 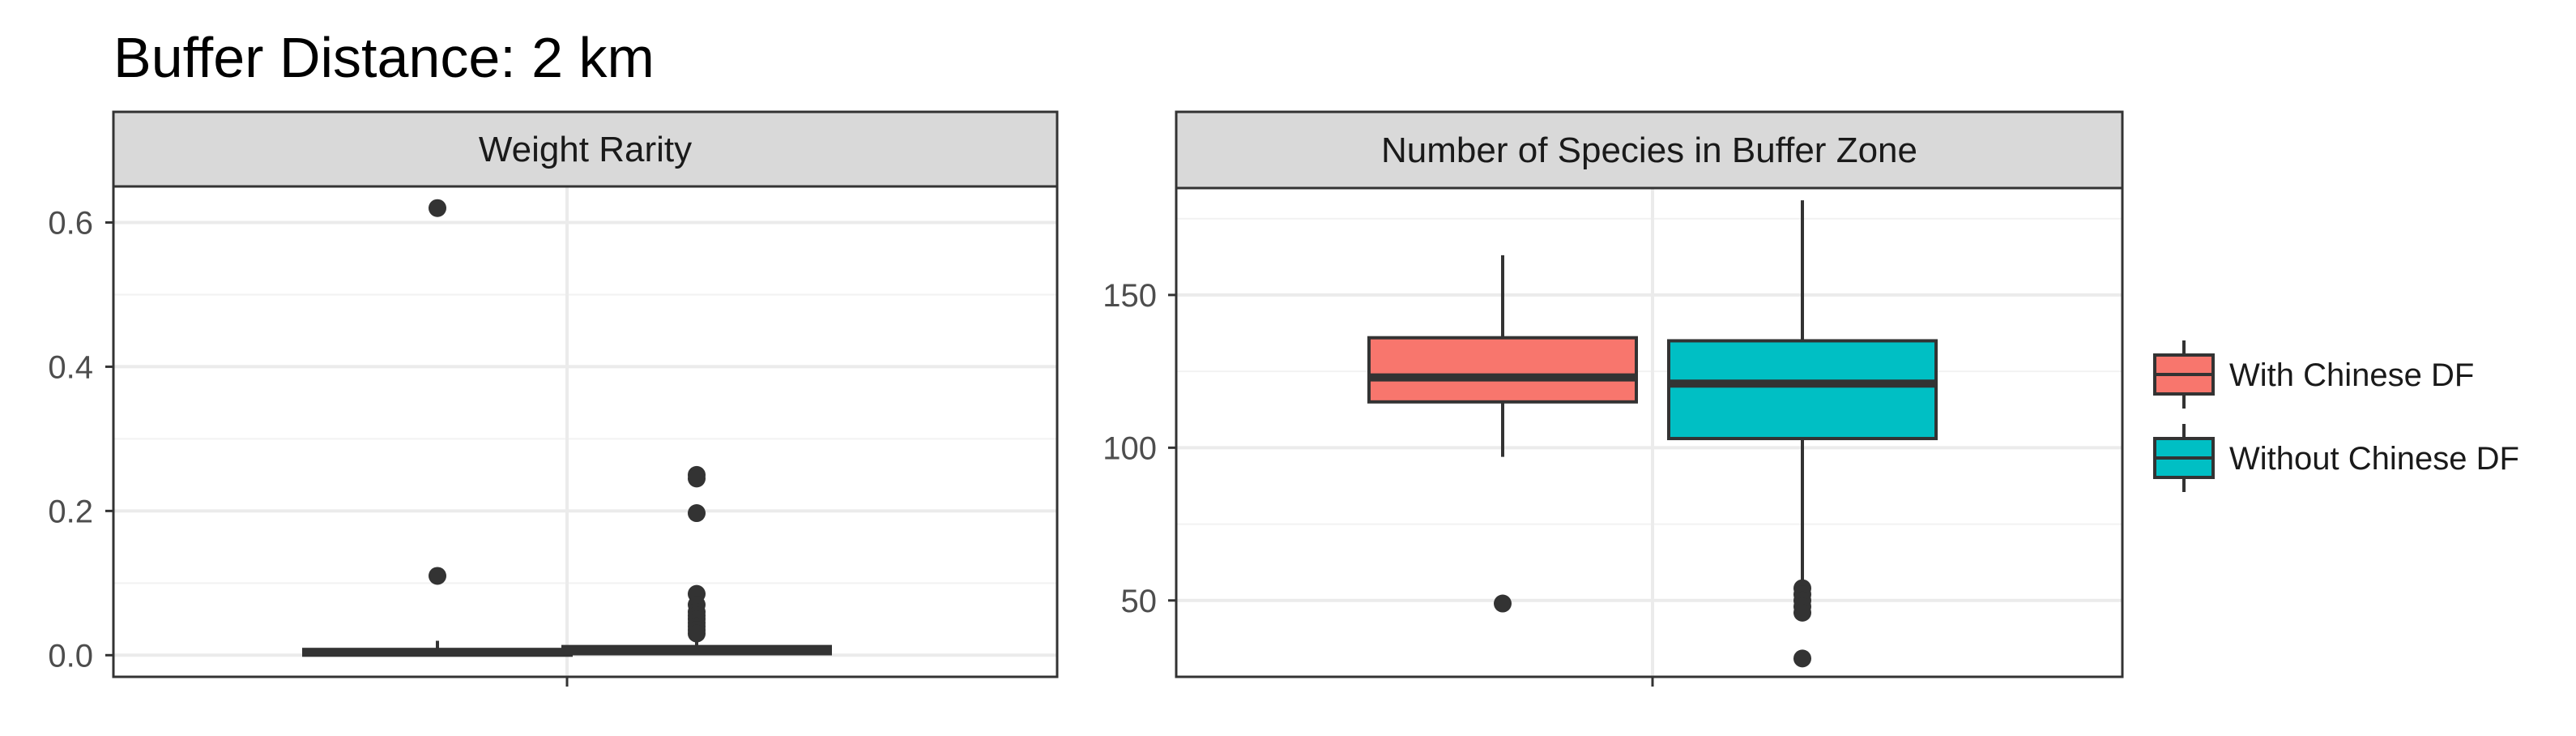 What do you see at coordinates (2352, 375) in the screenshot?
I see `legend-label: With Chinese DF` at bounding box center [2352, 375].